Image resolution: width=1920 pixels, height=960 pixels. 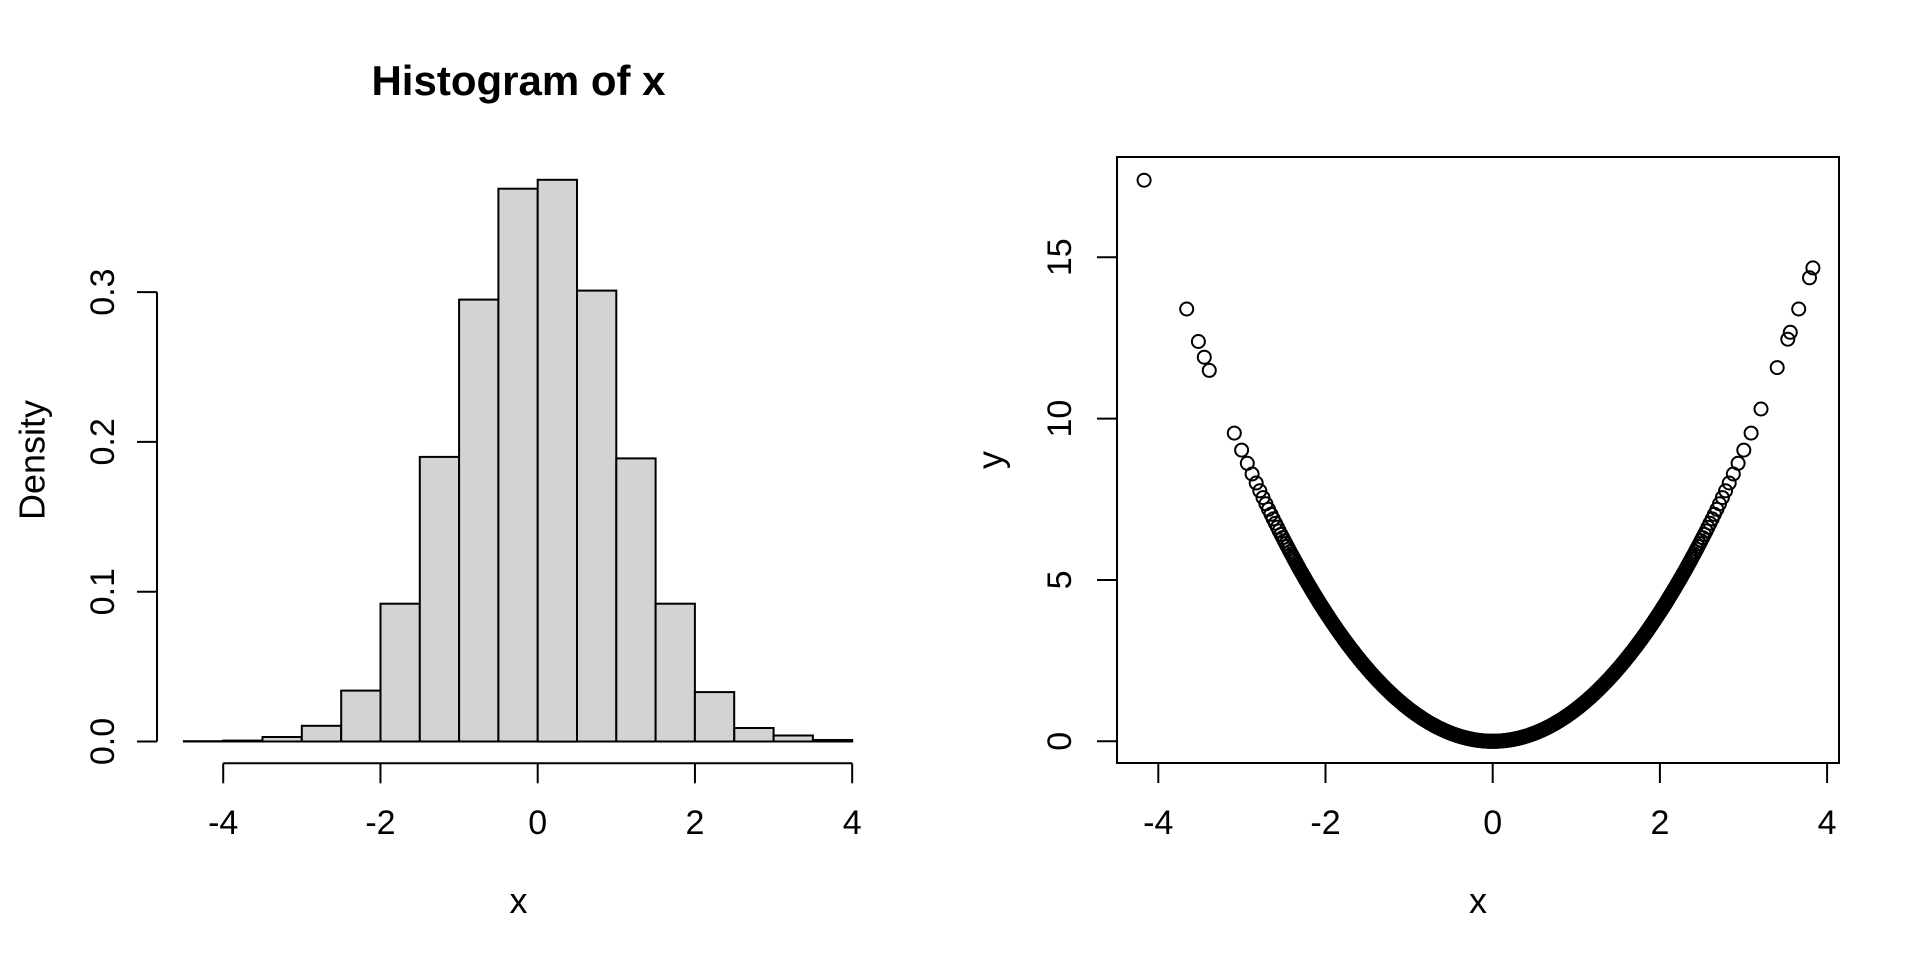 What do you see at coordinates (32, 460) in the screenshot?
I see `density-axis-label: Density` at bounding box center [32, 460].